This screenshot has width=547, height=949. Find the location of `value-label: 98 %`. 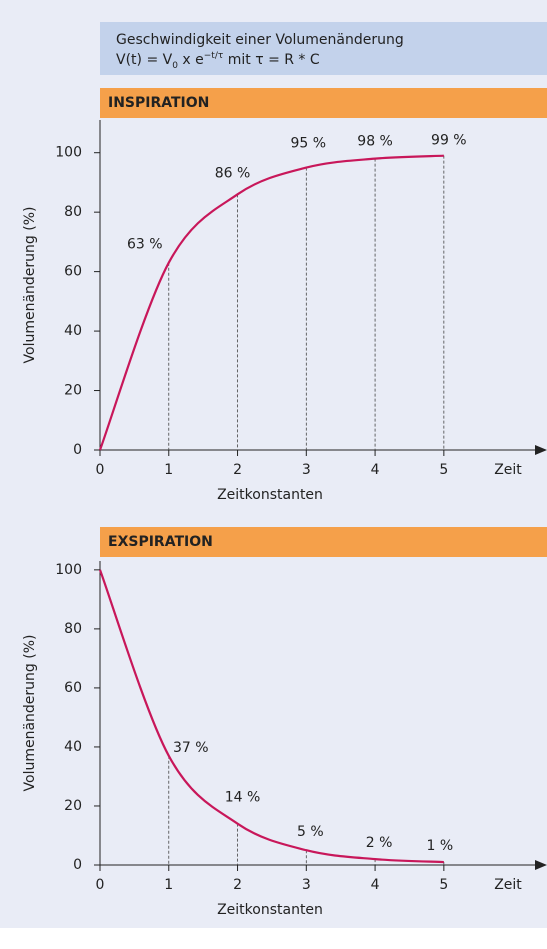

value-label: 98 % is located at coordinates (375, 142).